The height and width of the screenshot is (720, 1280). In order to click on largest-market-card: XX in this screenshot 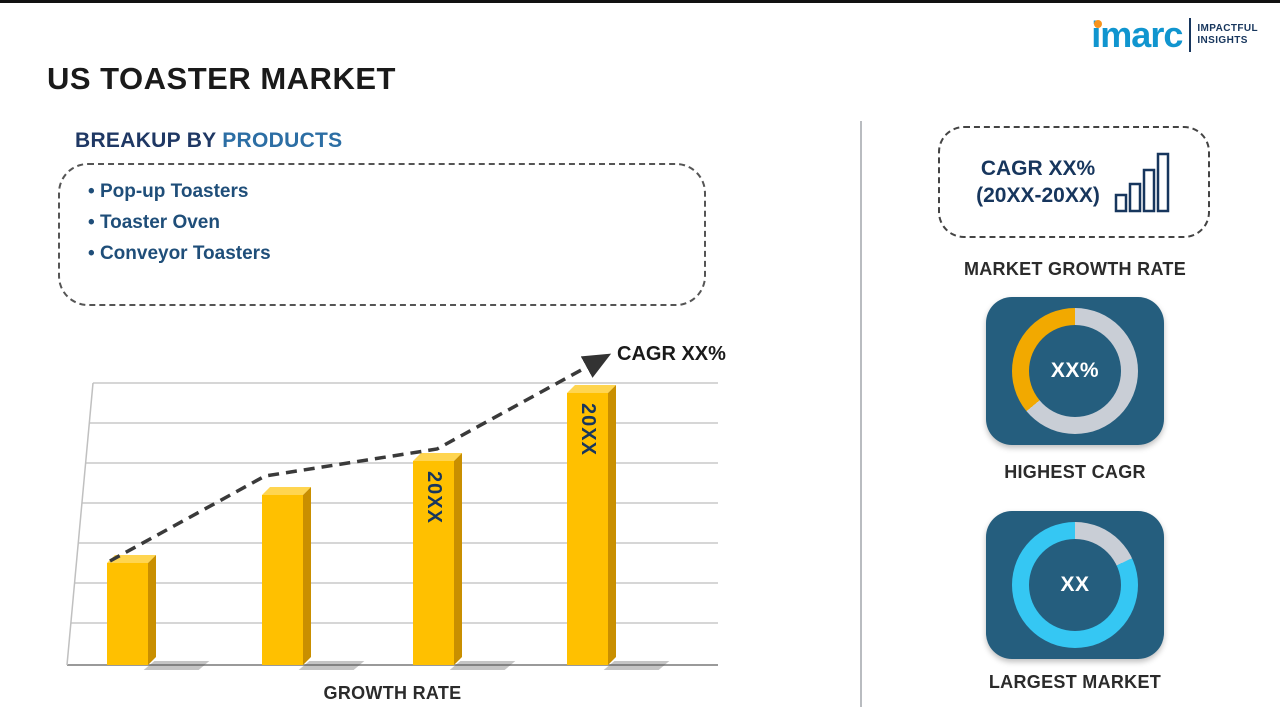, I will do `click(1075, 585)`.